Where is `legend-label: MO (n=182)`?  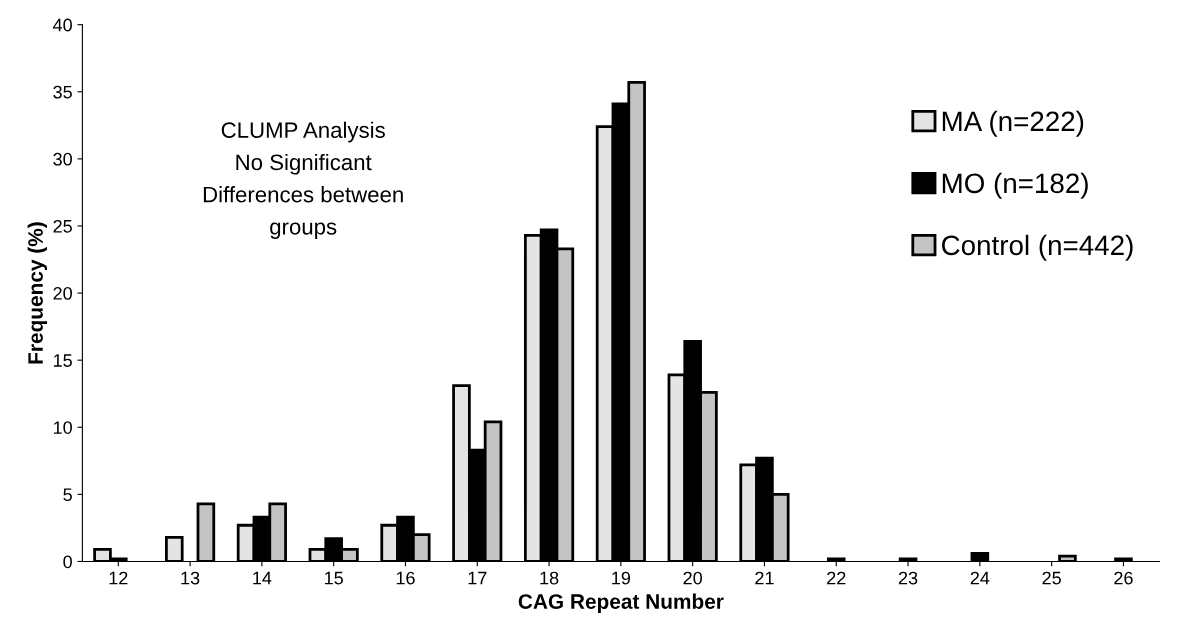
legend-label: MO (n=182) is located at coordinates (1015, 185).